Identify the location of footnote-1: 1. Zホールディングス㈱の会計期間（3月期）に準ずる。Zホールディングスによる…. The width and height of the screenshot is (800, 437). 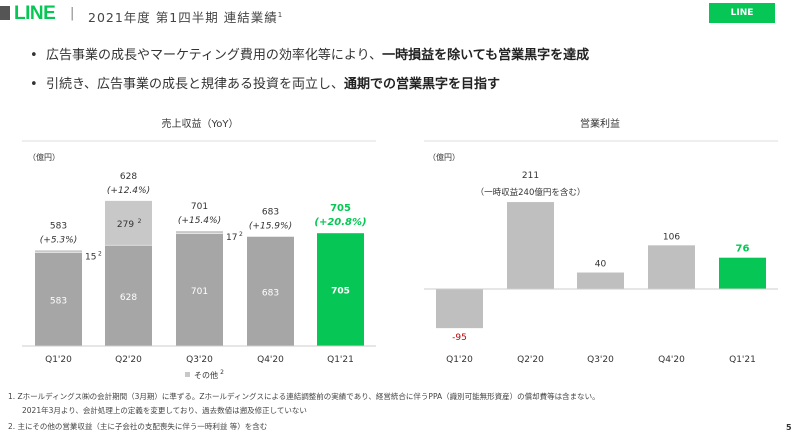
(304, 396).